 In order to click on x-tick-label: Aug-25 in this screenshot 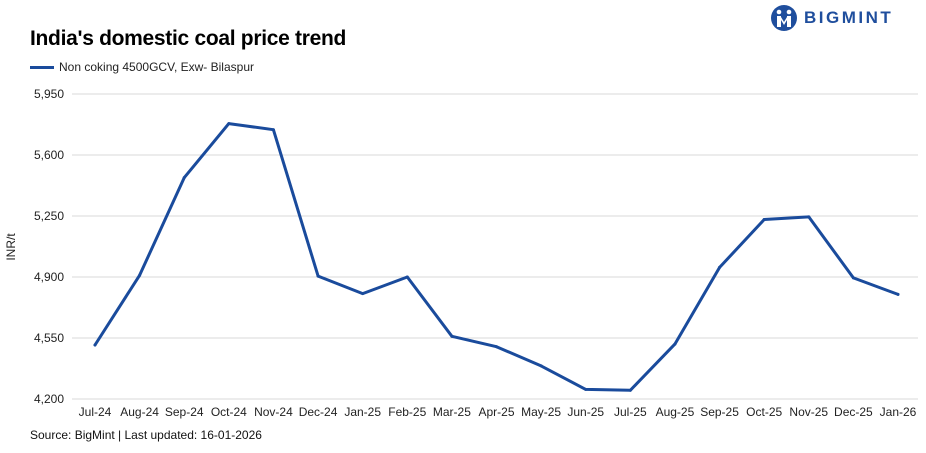, I will do `click(675, 412)`.